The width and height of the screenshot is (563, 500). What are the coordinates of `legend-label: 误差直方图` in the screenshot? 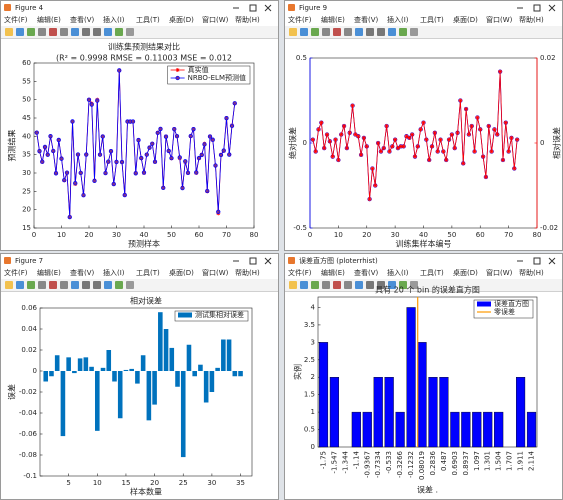 It's located at (511, 303).